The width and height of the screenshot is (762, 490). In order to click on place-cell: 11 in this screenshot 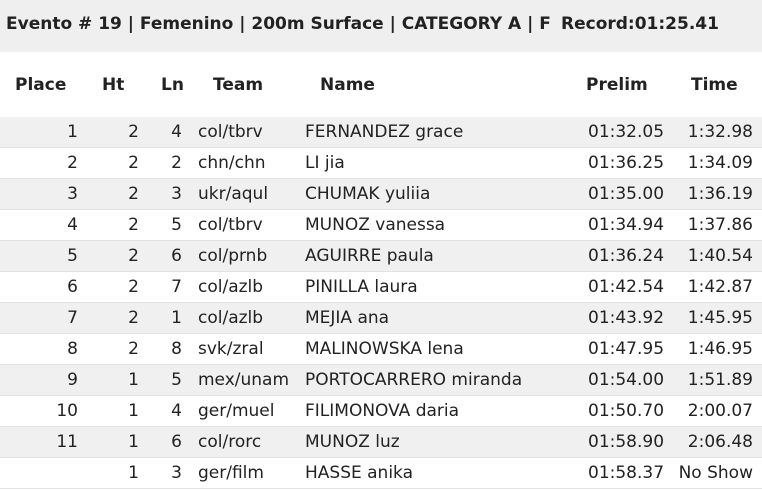, I will do `click(67, 442)`.